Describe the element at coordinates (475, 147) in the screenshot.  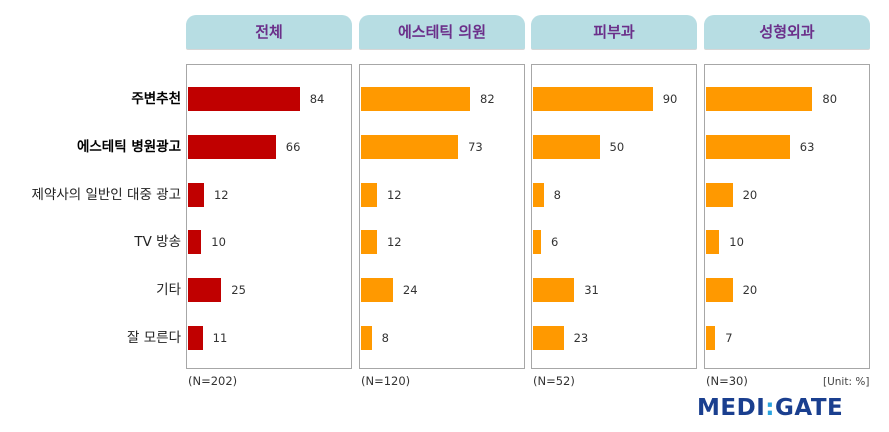
I see `data-label: 73` at that location.